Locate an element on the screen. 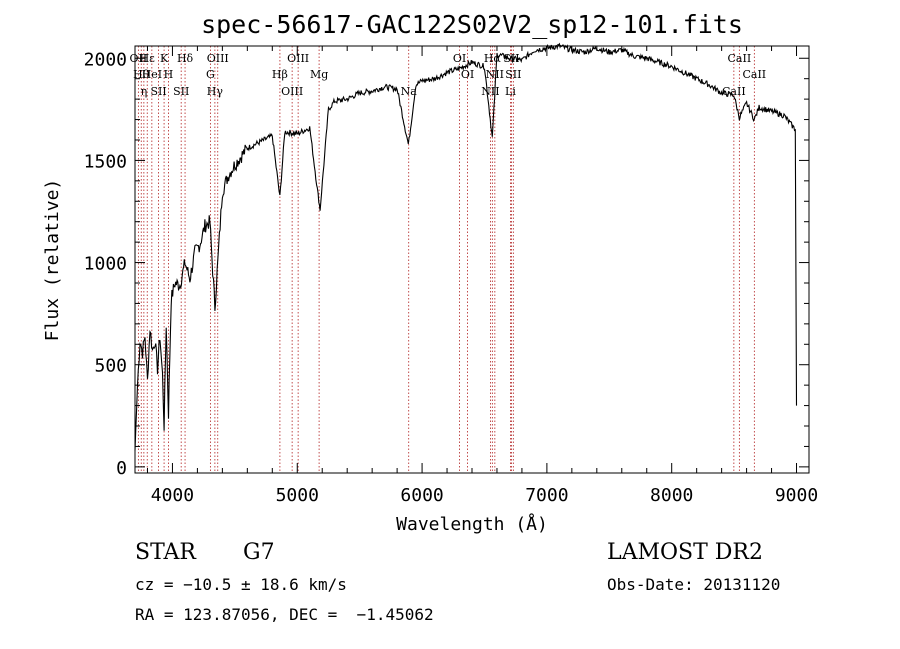 This screenshot has height=649, width=900. line-label: Hε is located at coordinates (148, 58).